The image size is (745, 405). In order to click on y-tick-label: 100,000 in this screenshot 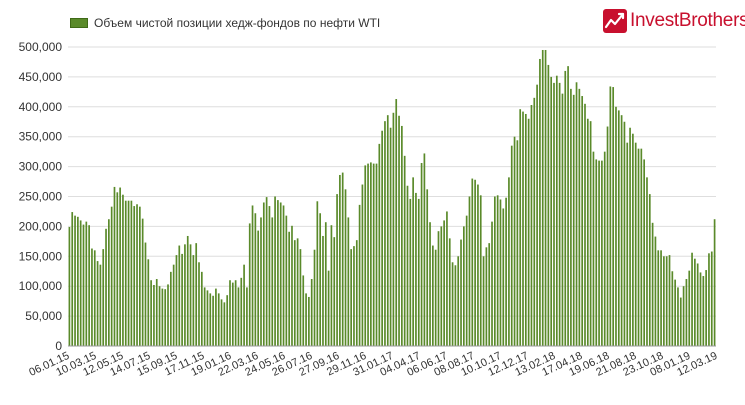, I will do `click(41, 286)`.